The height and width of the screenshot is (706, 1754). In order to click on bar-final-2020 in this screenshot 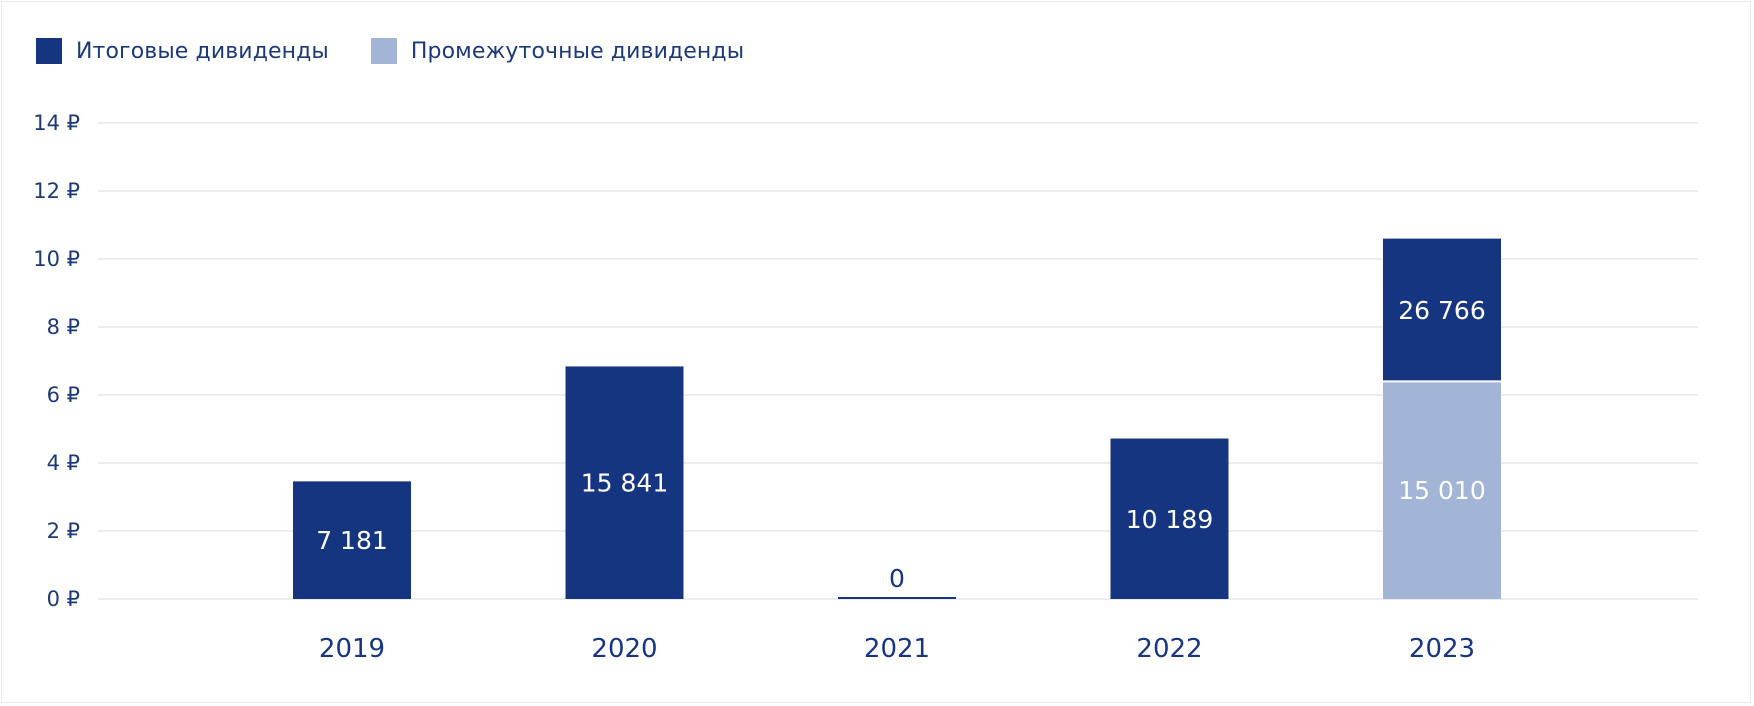, I will do `click(624, 482)`.